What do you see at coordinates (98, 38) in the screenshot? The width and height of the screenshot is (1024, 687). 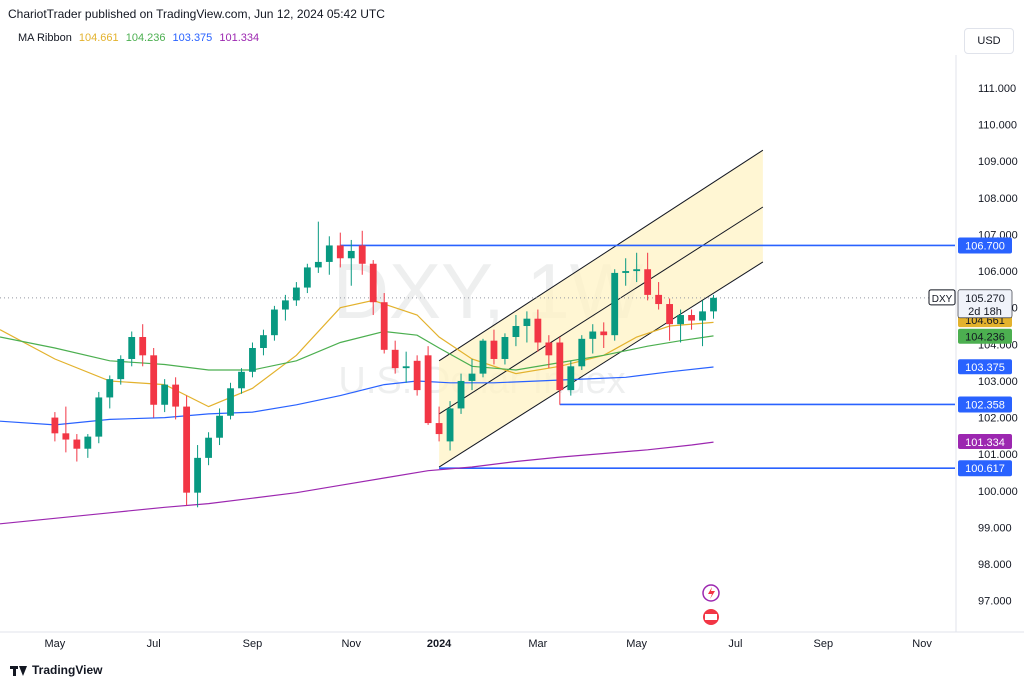 I see `ma-value-1: 104.661` at bounding box center [98, 38].